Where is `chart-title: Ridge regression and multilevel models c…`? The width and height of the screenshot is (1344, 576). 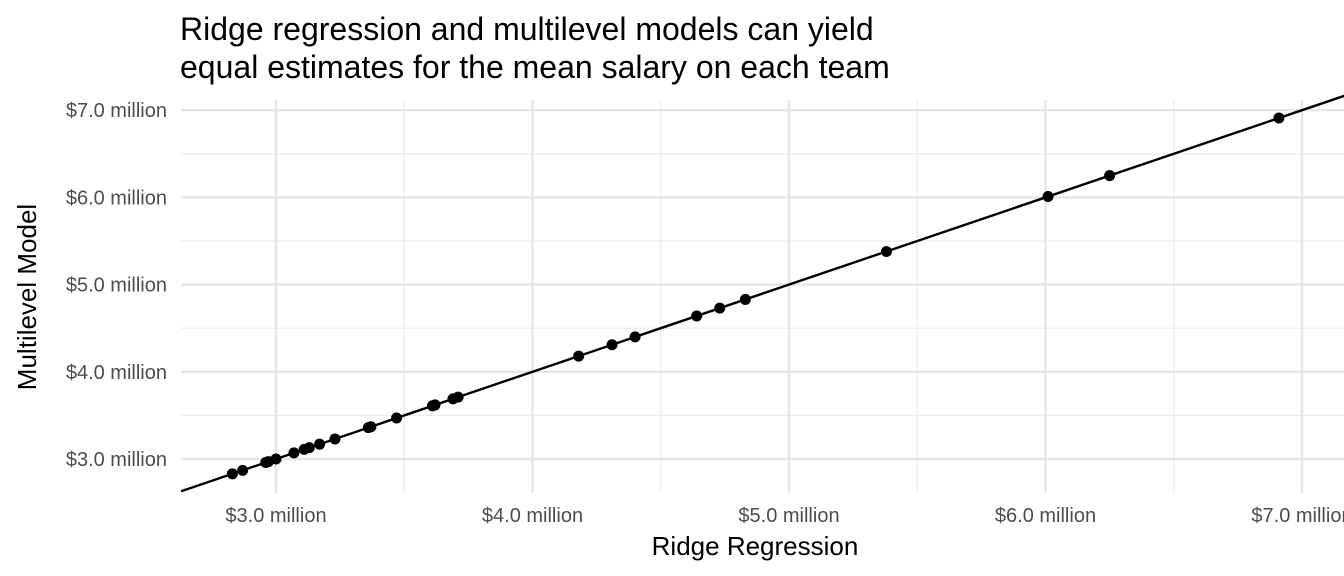
chart-title: Ridge regression and multilevel models c… is located at coordinates (535, 48).